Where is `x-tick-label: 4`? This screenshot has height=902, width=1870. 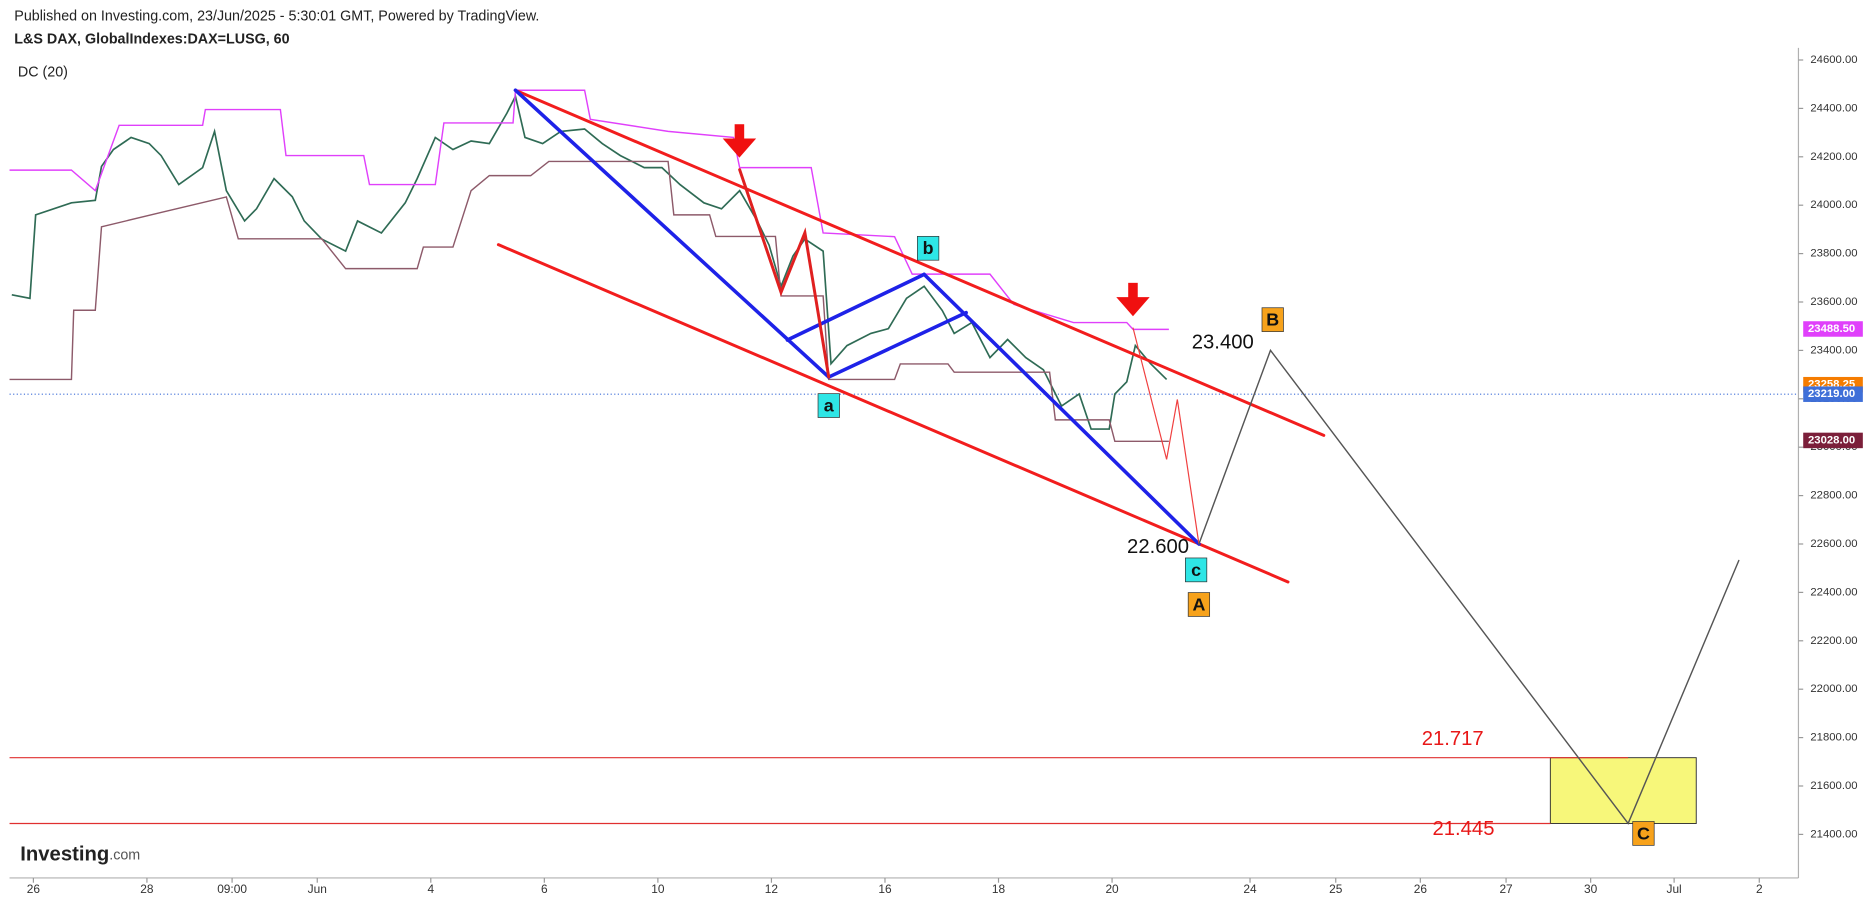 x-tick-label: 4 is located at coordinates (430, 889).